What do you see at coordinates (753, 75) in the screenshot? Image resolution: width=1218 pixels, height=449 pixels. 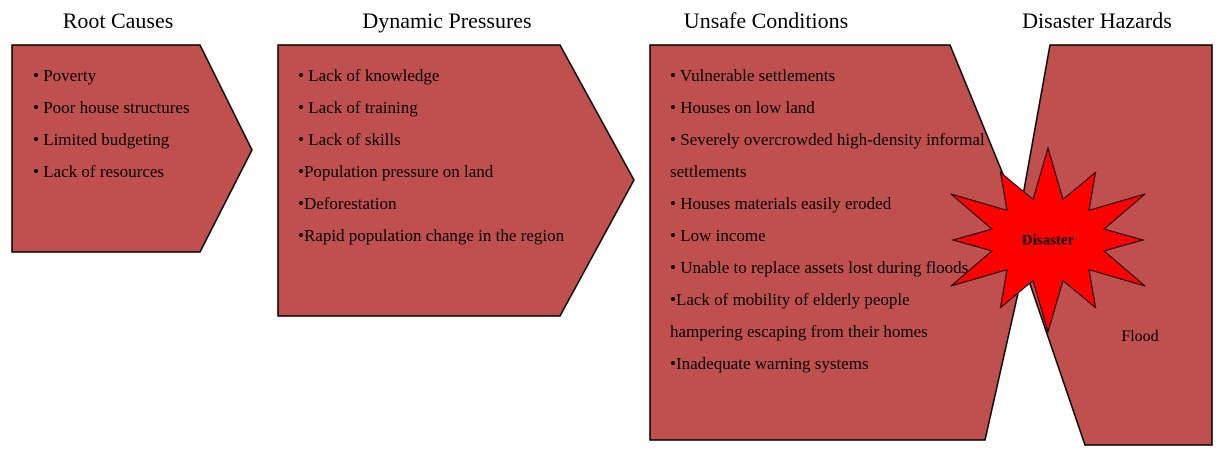 I see `list-item: • Vulnerable settlements` at bounding box center [753, 75].